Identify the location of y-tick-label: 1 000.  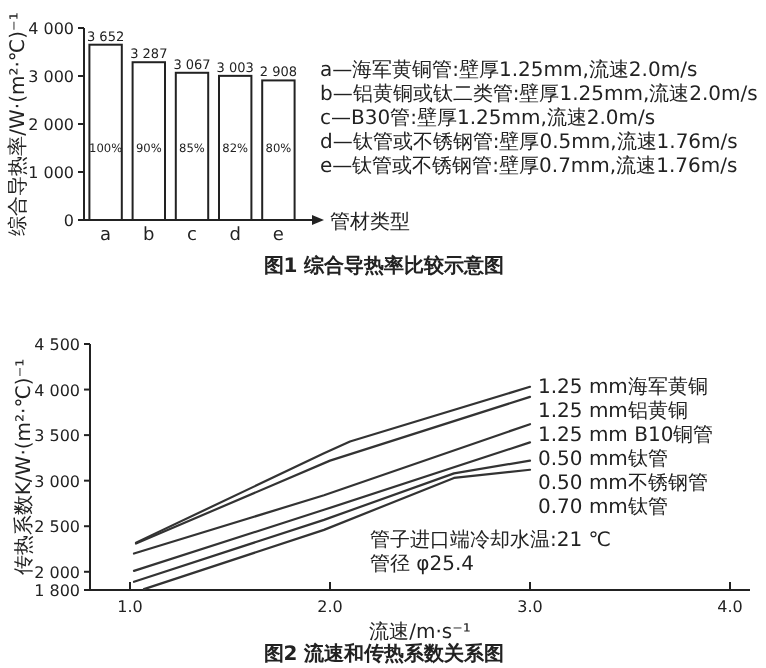
(51, 173).